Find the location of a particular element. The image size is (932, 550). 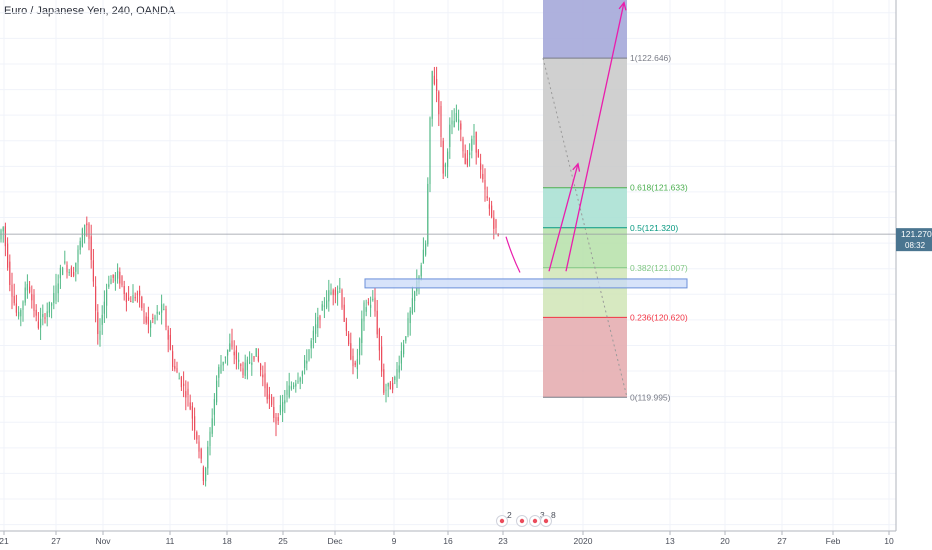

event-marker: 3 is located at coordinates (537, 518).